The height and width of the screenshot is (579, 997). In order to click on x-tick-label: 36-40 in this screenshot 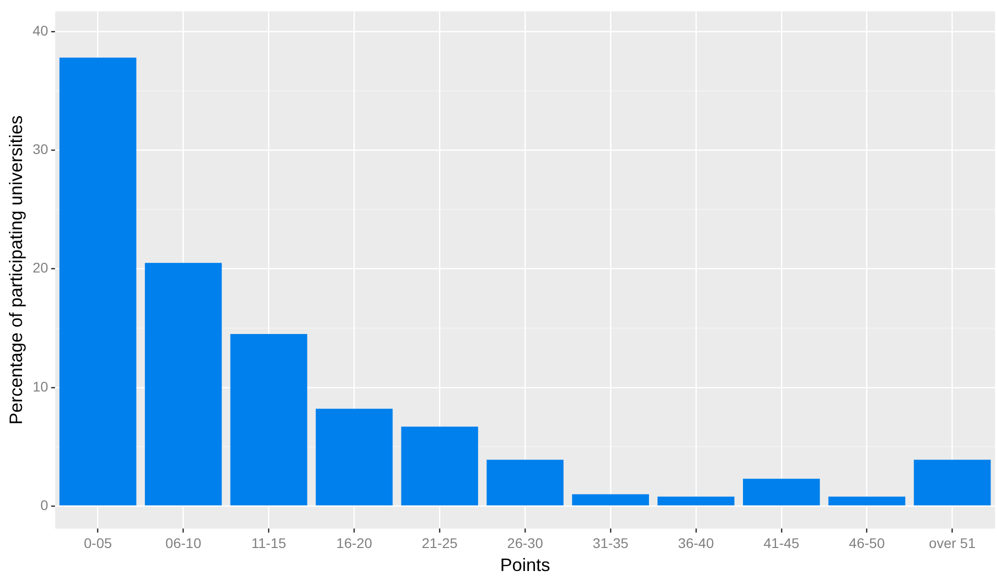, I will do `click(696, 542)`.